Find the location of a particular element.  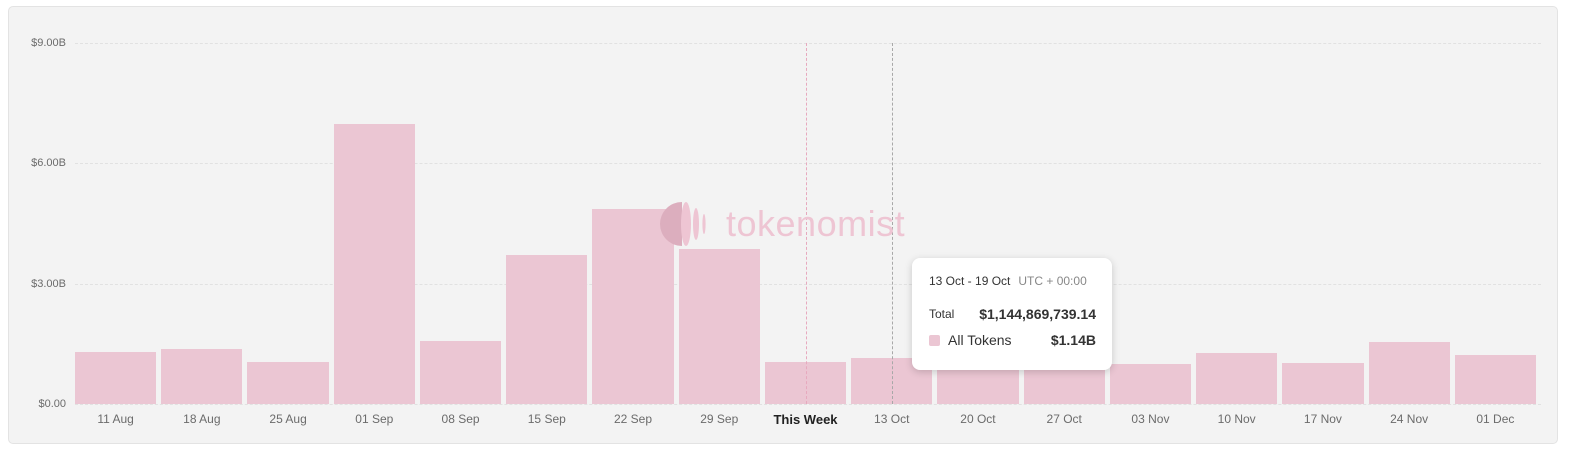

tooltip-series-value: $1.14B is located at coordinates (1073, 340).